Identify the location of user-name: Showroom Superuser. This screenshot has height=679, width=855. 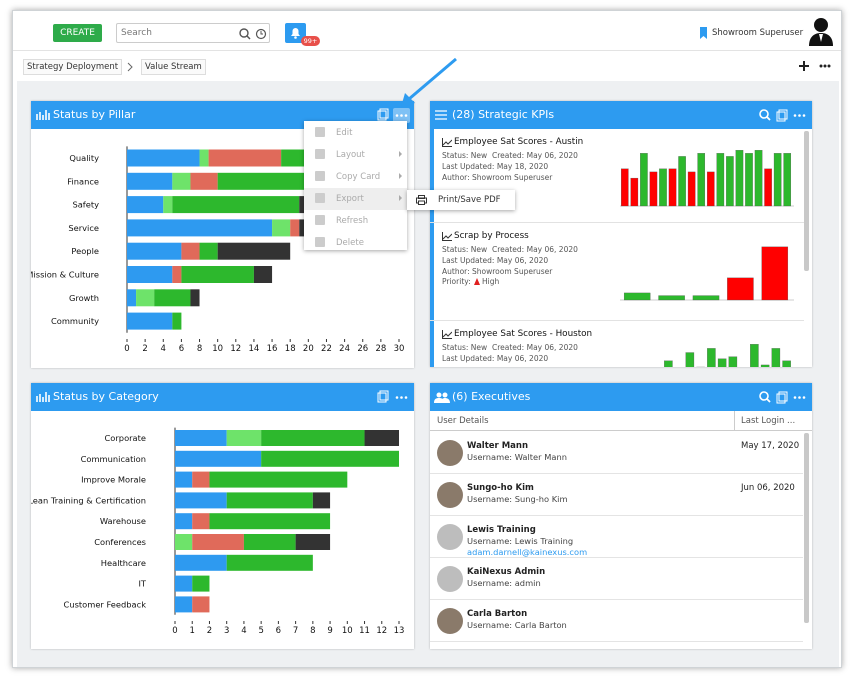
(758, 33).